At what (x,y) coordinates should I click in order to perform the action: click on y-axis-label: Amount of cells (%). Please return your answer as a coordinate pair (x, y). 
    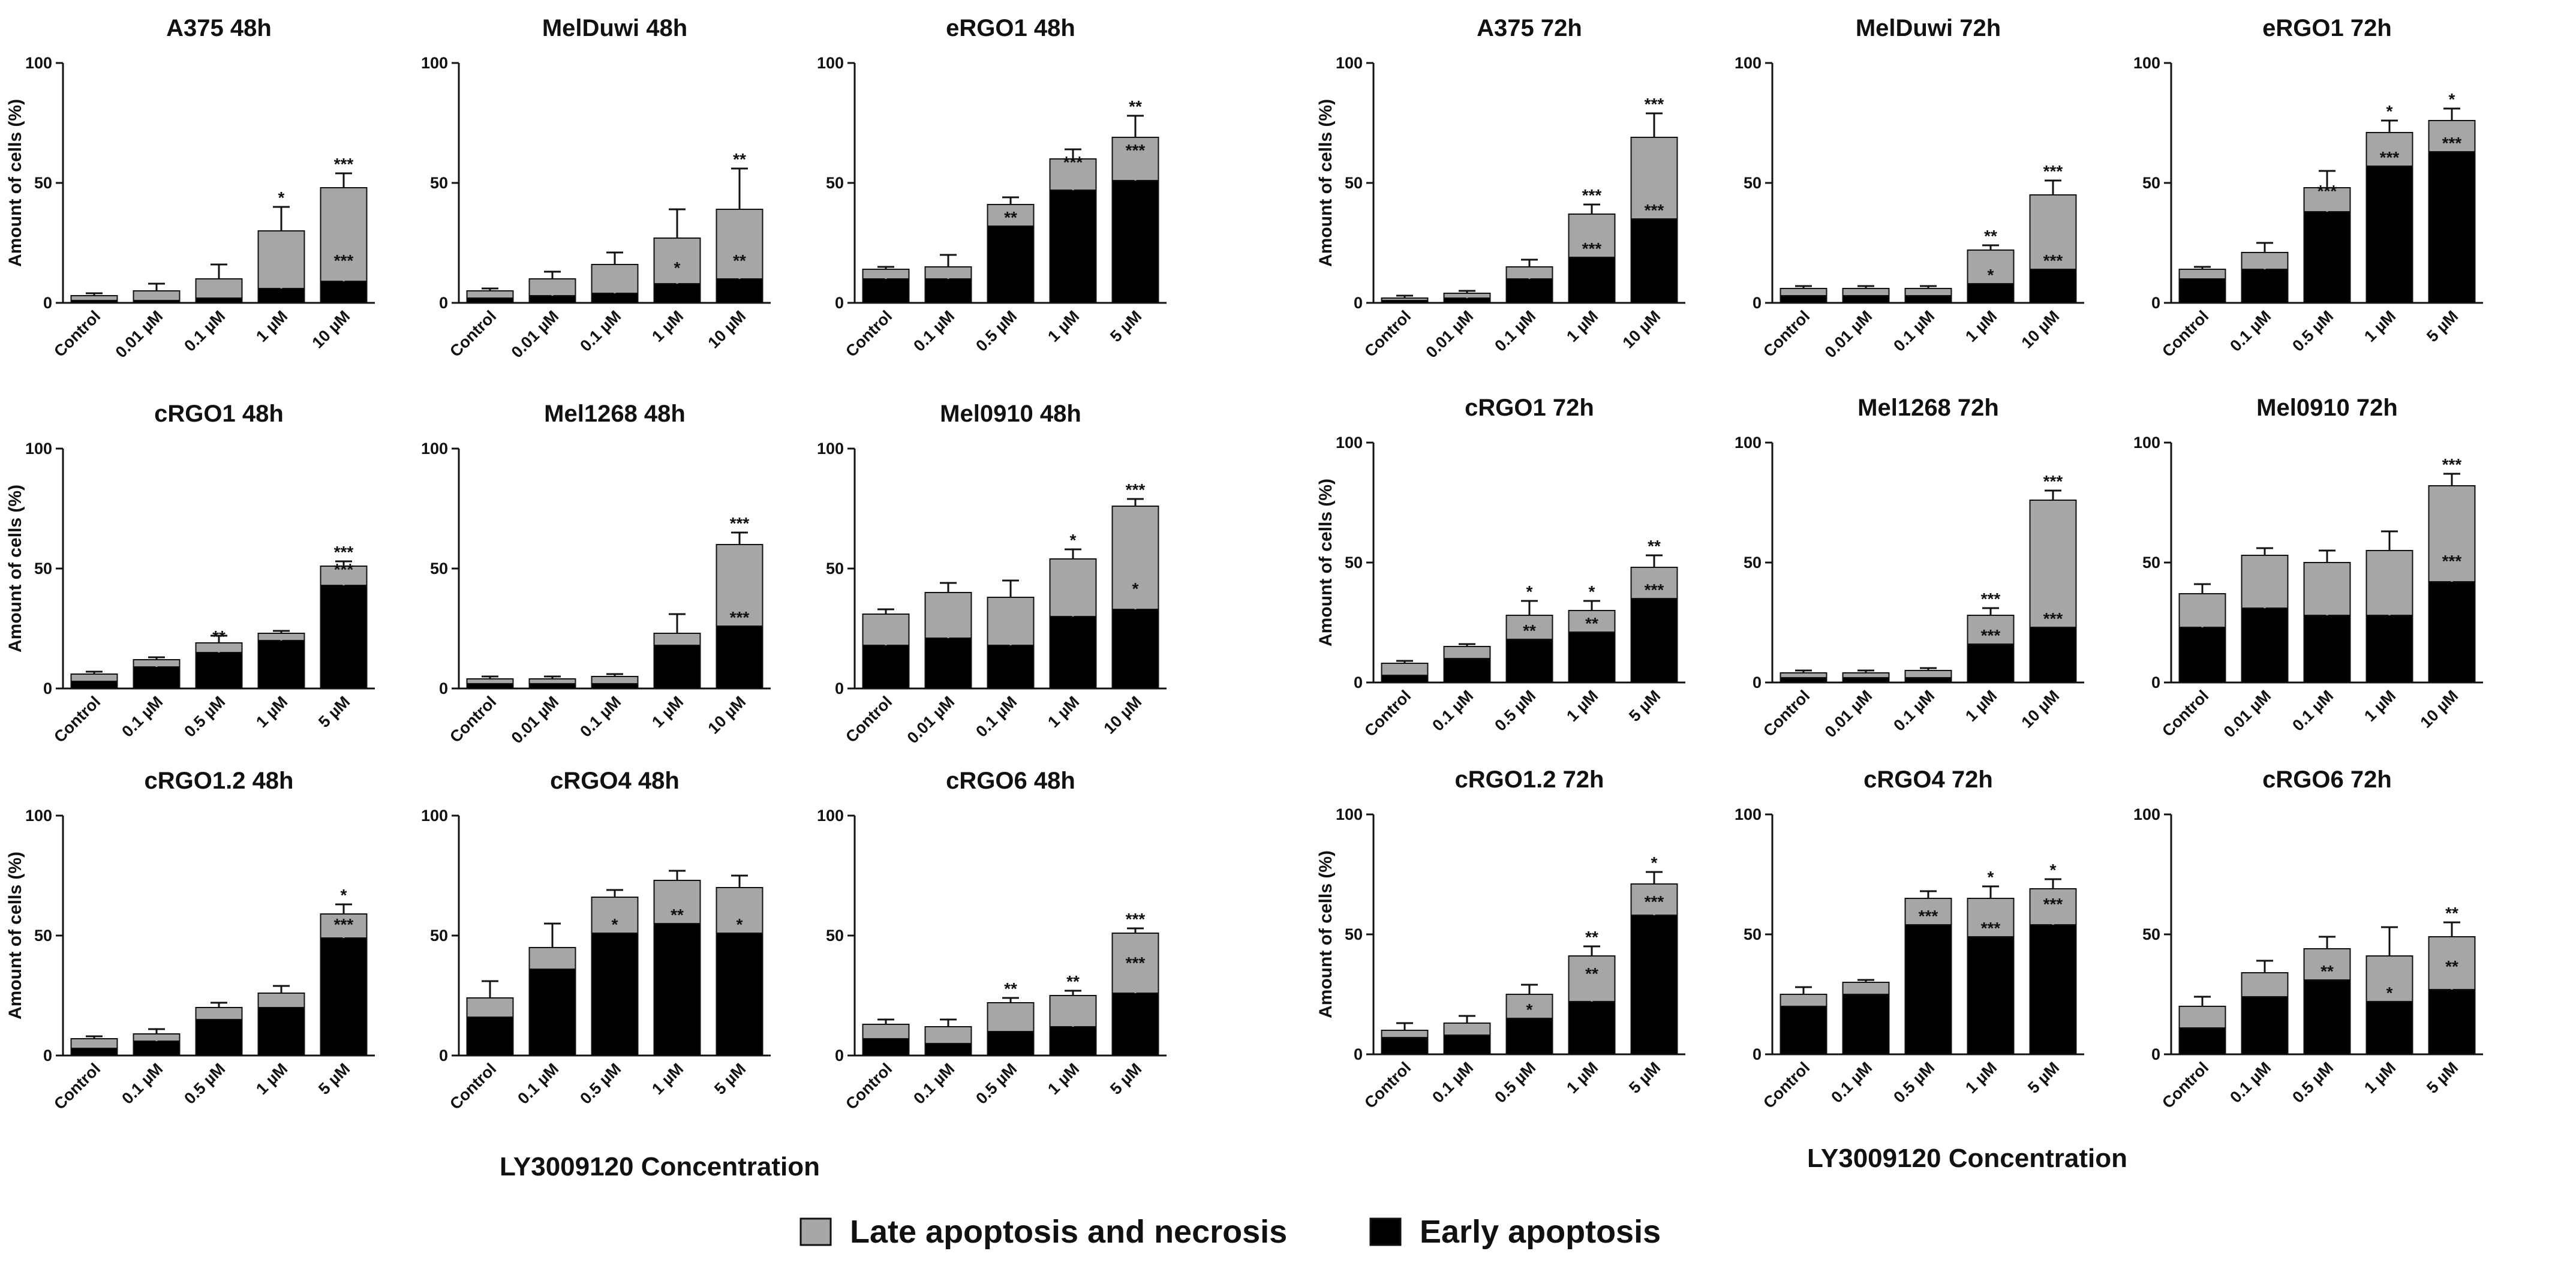
    Looking at the image, I should click on (1326, 183).